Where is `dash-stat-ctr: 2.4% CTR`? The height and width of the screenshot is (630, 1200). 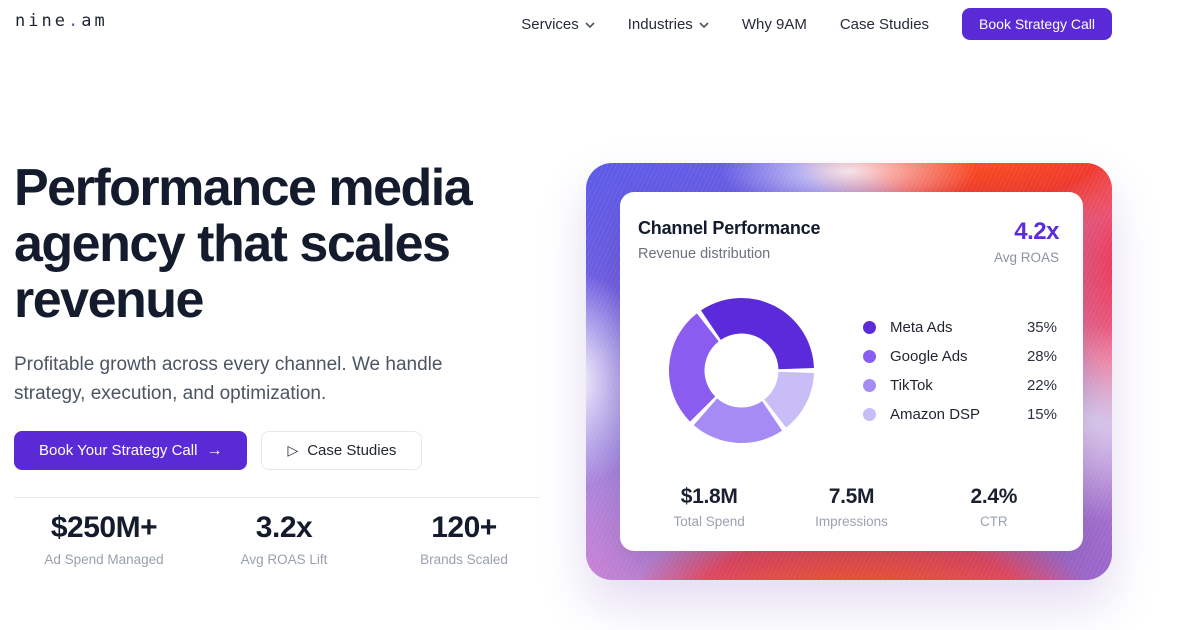
dash-stat-ctr: 2.4% CTR is located at coordinates (994, 507).